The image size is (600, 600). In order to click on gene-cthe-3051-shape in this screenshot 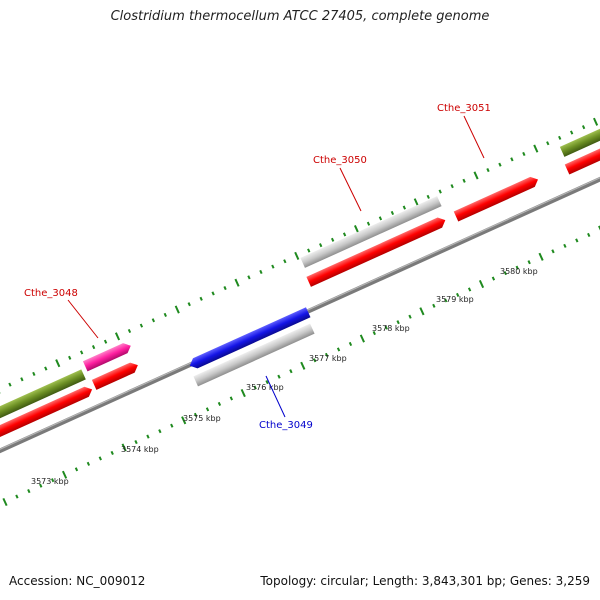, I will do `click(495, 199)`.